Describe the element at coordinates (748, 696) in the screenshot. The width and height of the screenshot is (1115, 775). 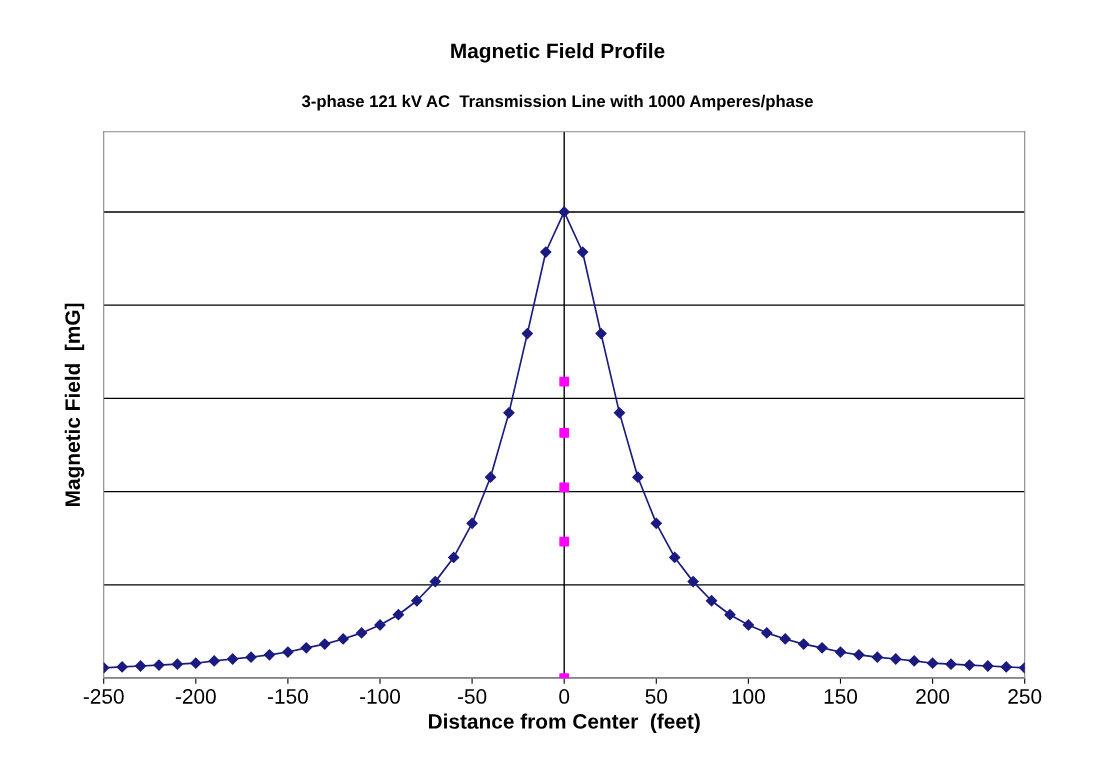
I see `x-tick-label: 100` at that location.